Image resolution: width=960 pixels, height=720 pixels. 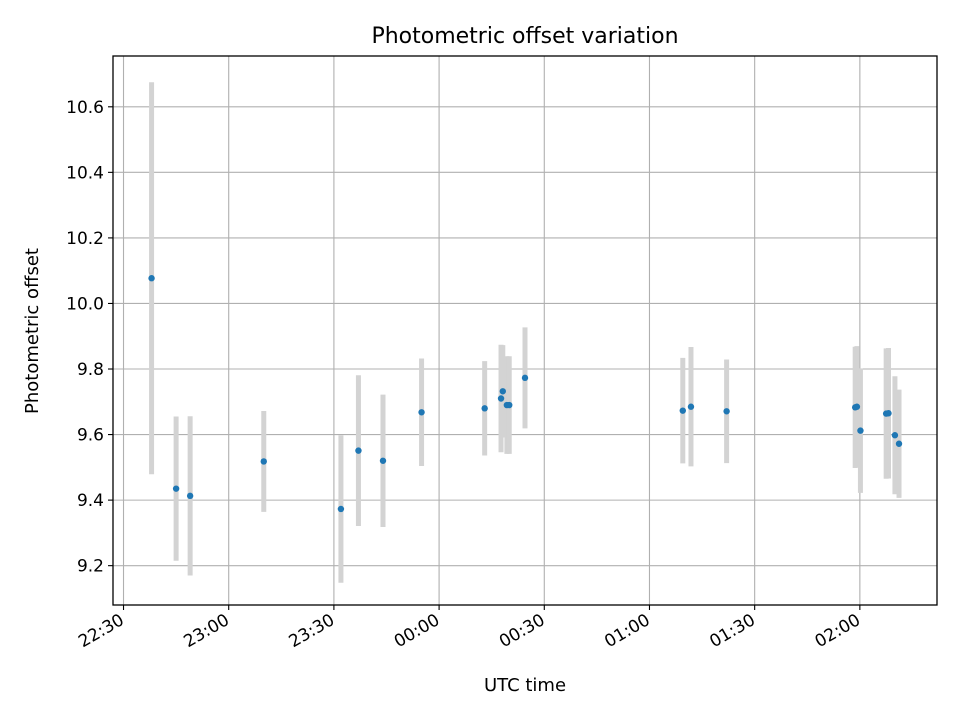 I want to click on x-tick-label: 00:00, so click(x=417, y=631).